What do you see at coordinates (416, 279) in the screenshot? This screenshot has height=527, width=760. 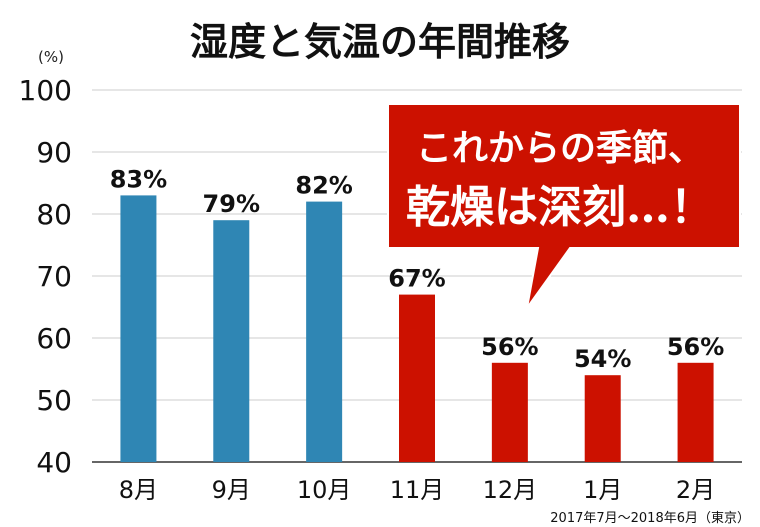 I see `data-label: 67%` at bounding box center [416, 279].